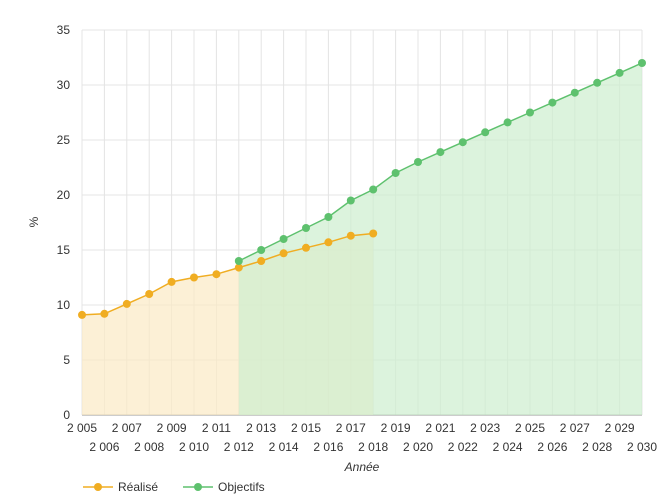  What do you see at coordinates (64, 195) in the screenshot?
I see `y-tick-label: 20` at bounding box center [64, 195].